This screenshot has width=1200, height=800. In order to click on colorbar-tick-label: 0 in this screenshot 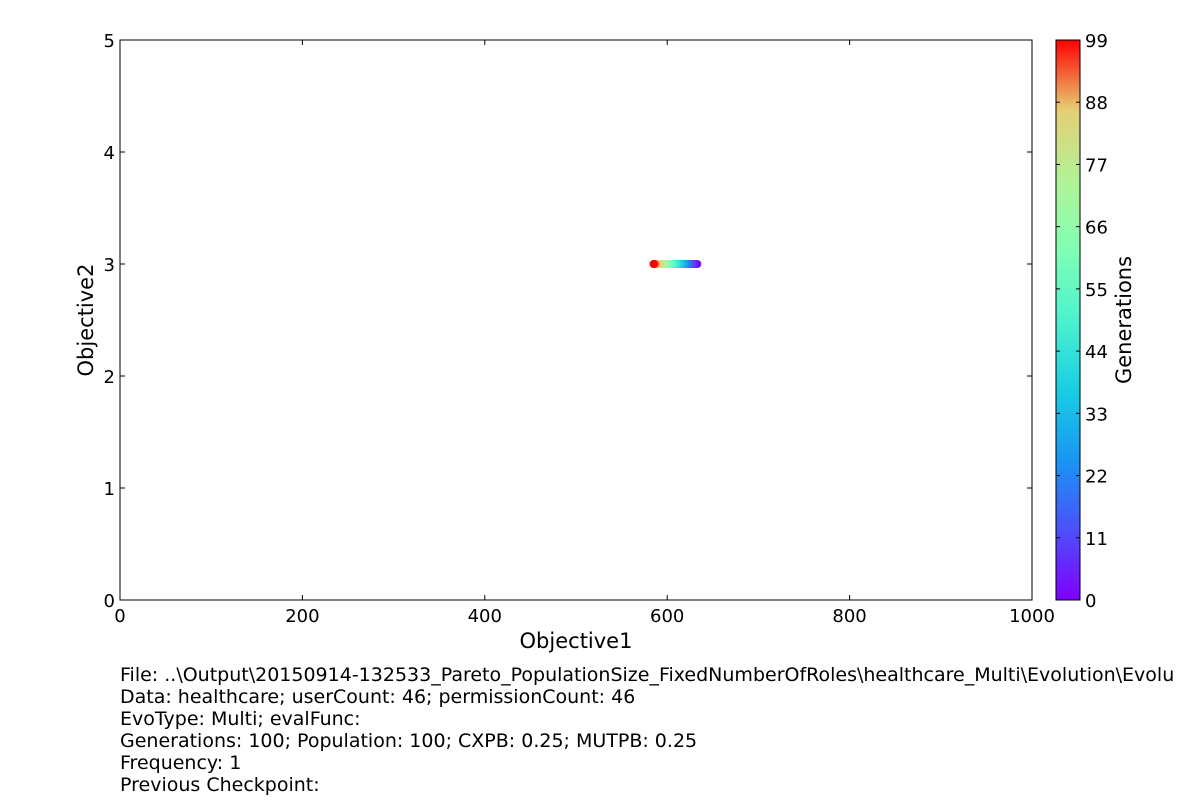, I will do `click(1090, 601)`.